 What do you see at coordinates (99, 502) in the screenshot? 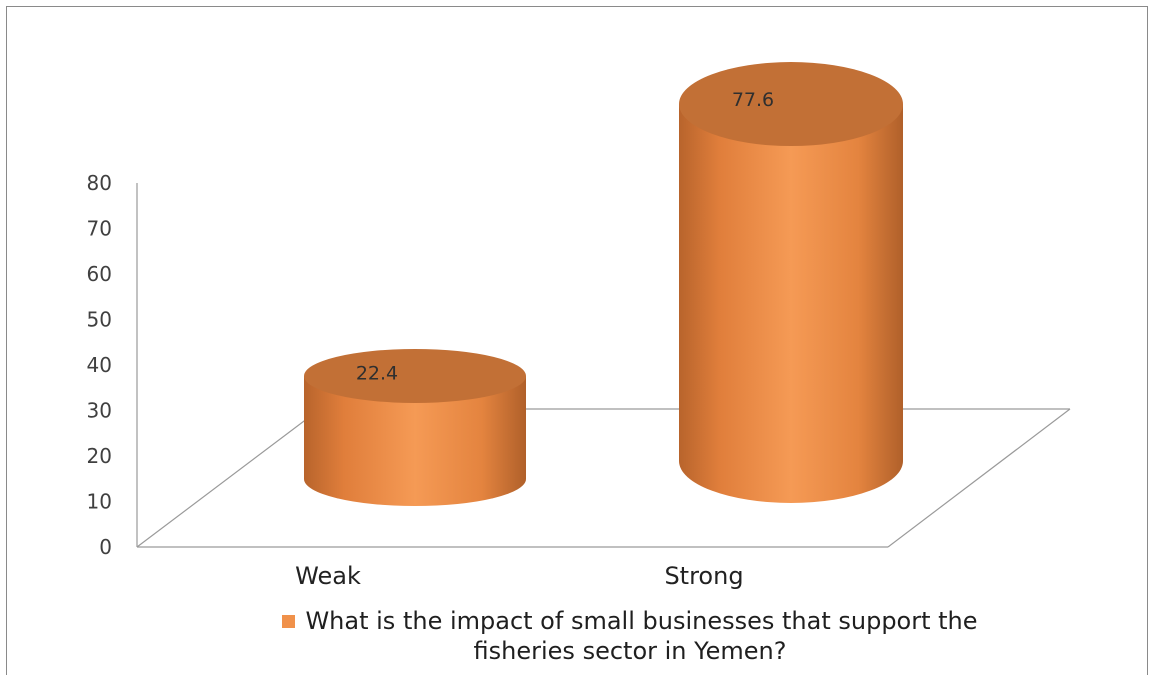
I see `y-tick-label: 10` at bounding box center [99, 502].